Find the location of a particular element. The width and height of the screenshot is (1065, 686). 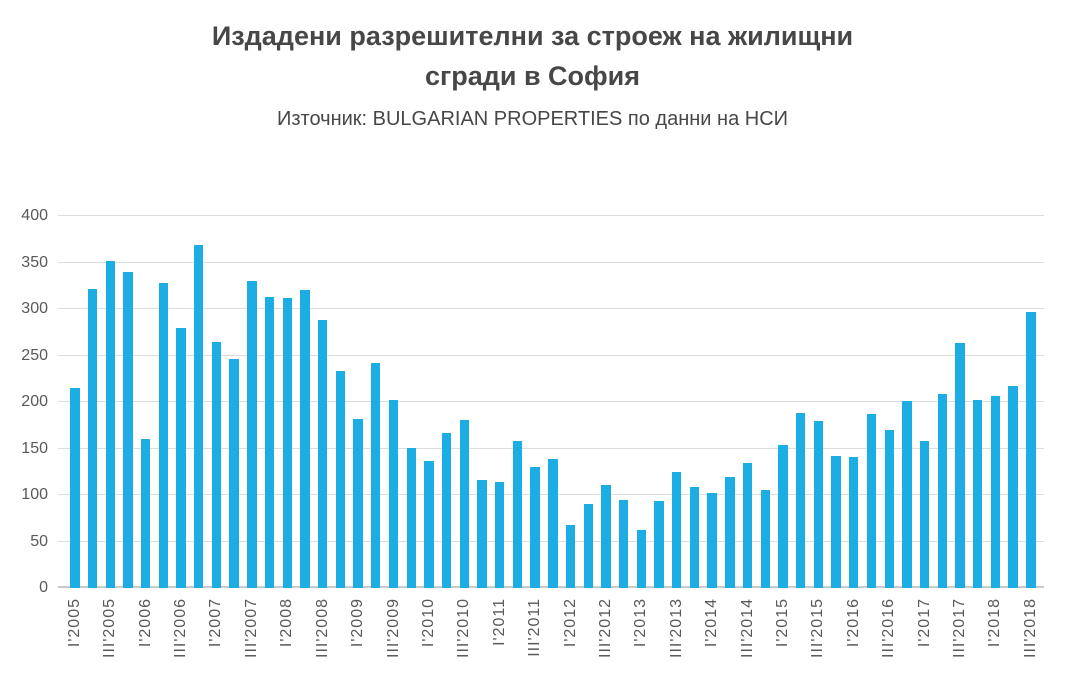

bar-II'2017 is located at coordinates (942, 490).